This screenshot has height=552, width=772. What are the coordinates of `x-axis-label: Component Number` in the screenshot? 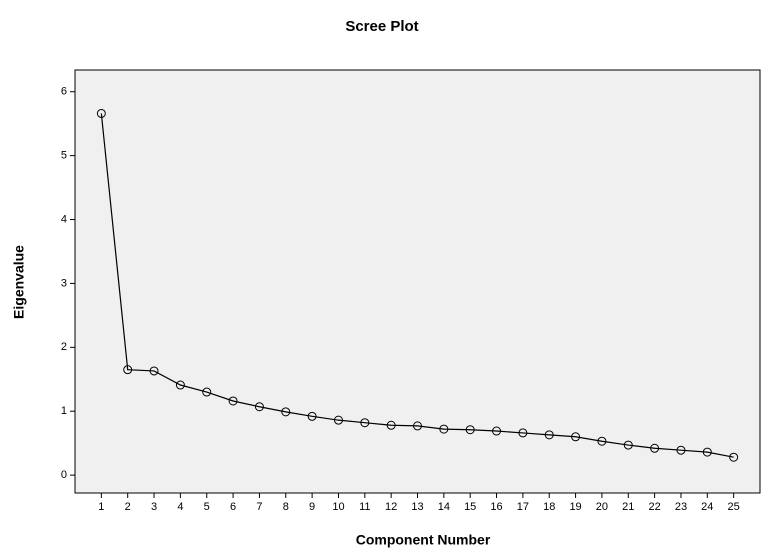 It's located at (423, 540).